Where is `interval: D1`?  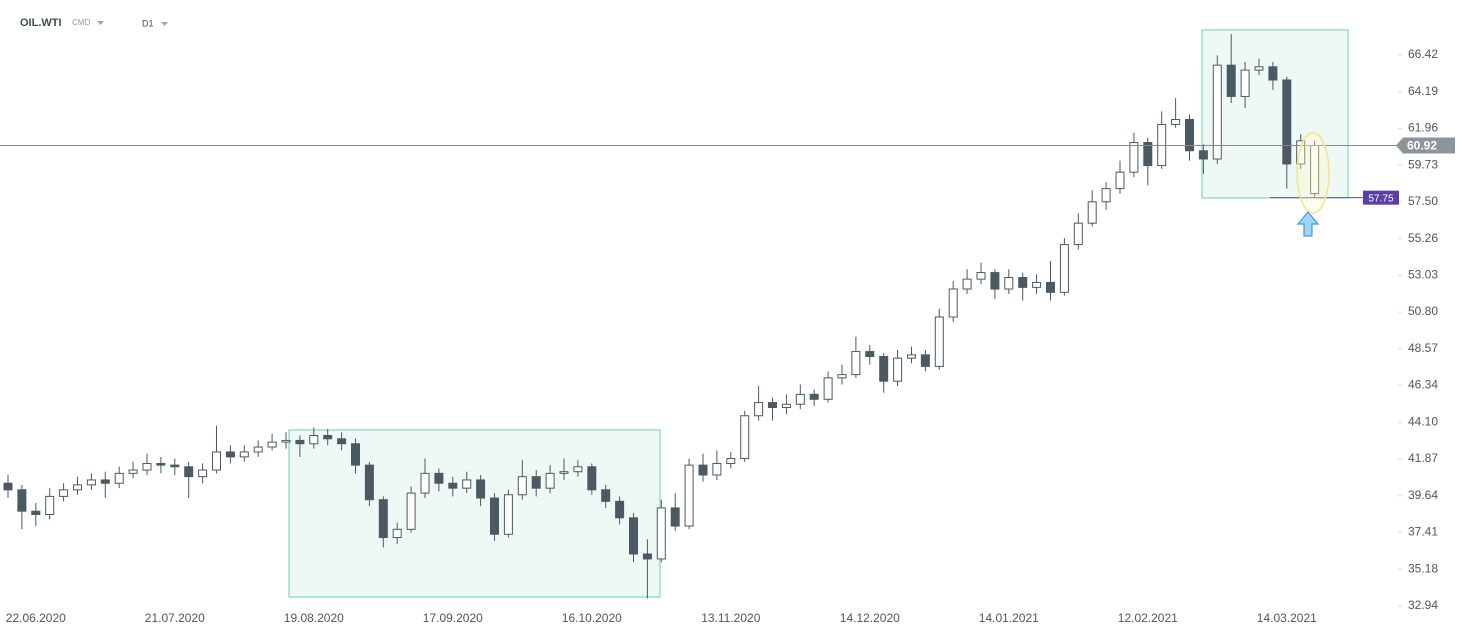
interval: D1 is located at coordinates (148, 23).